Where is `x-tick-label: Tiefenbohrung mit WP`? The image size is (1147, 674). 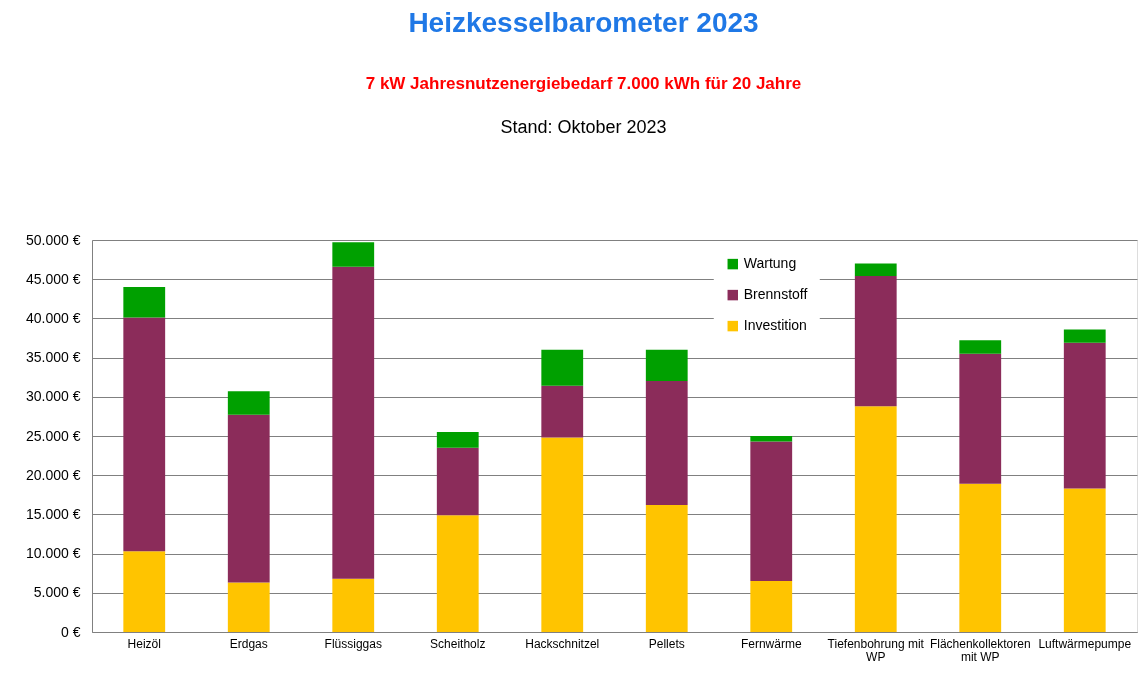
x-tick-label: Tiefenbohrung mit WP is located at coordinates (876, 650).